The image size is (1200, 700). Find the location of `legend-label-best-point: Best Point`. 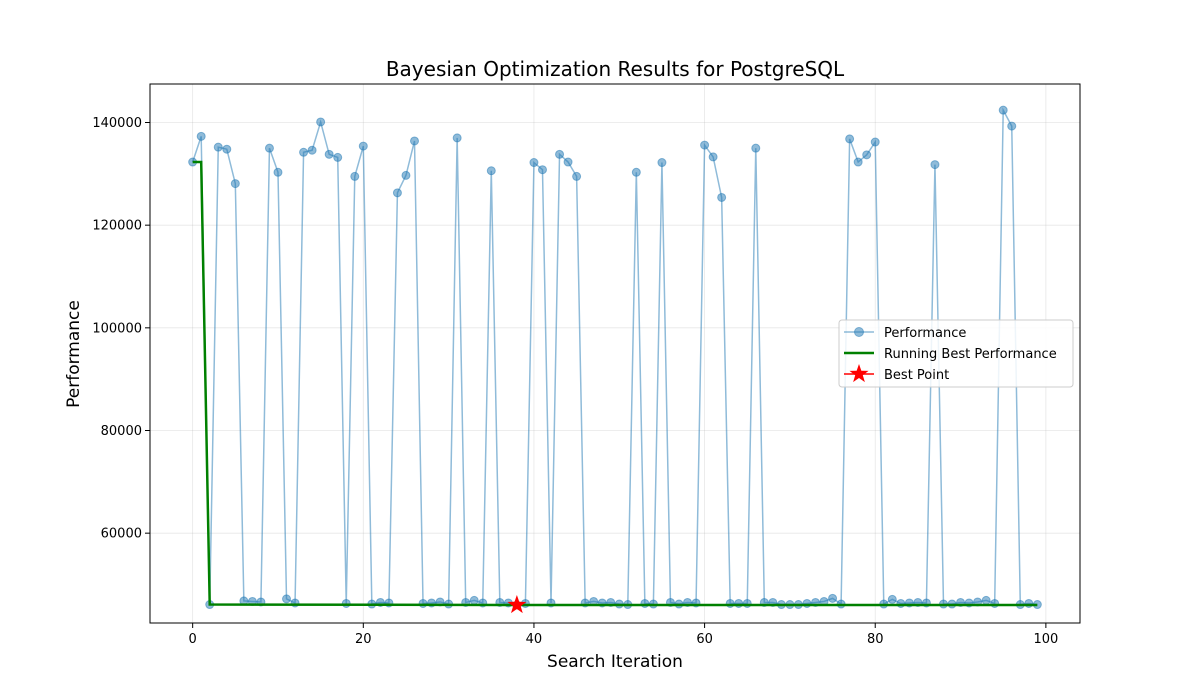

legend-label-best-point: Best Point is located at coordinates (916, 375).